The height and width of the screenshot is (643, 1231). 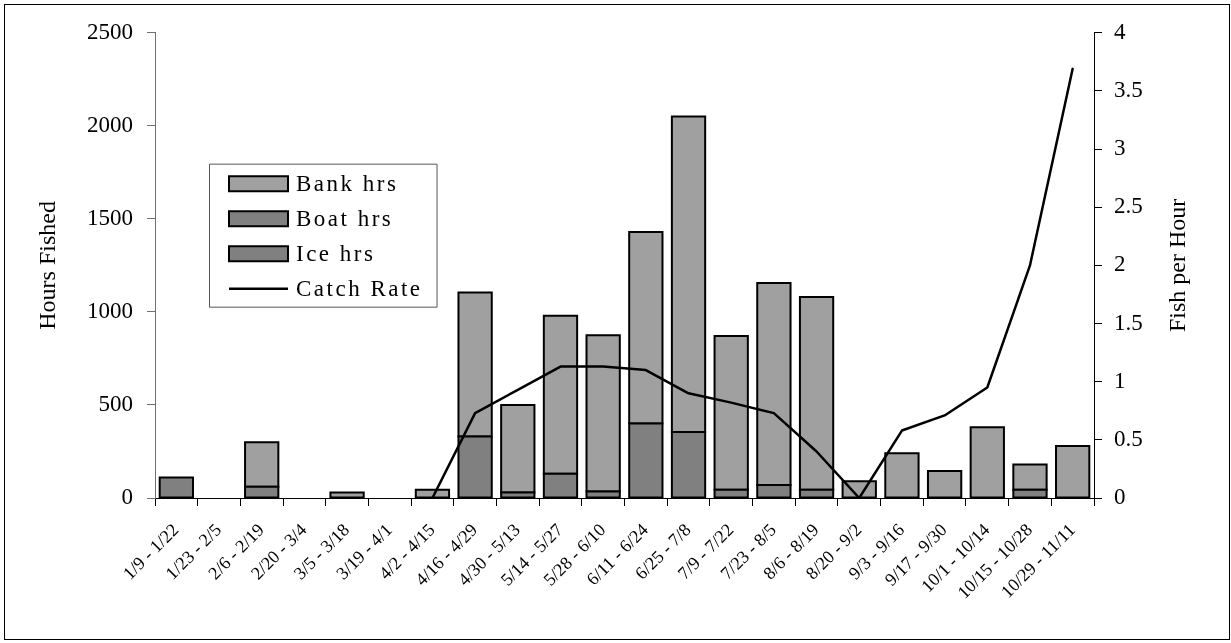 What do you see at coordinates (359, 288) in the screenshot?
I see `legend-label: Catch Rate` at bounding box center [359, 288].